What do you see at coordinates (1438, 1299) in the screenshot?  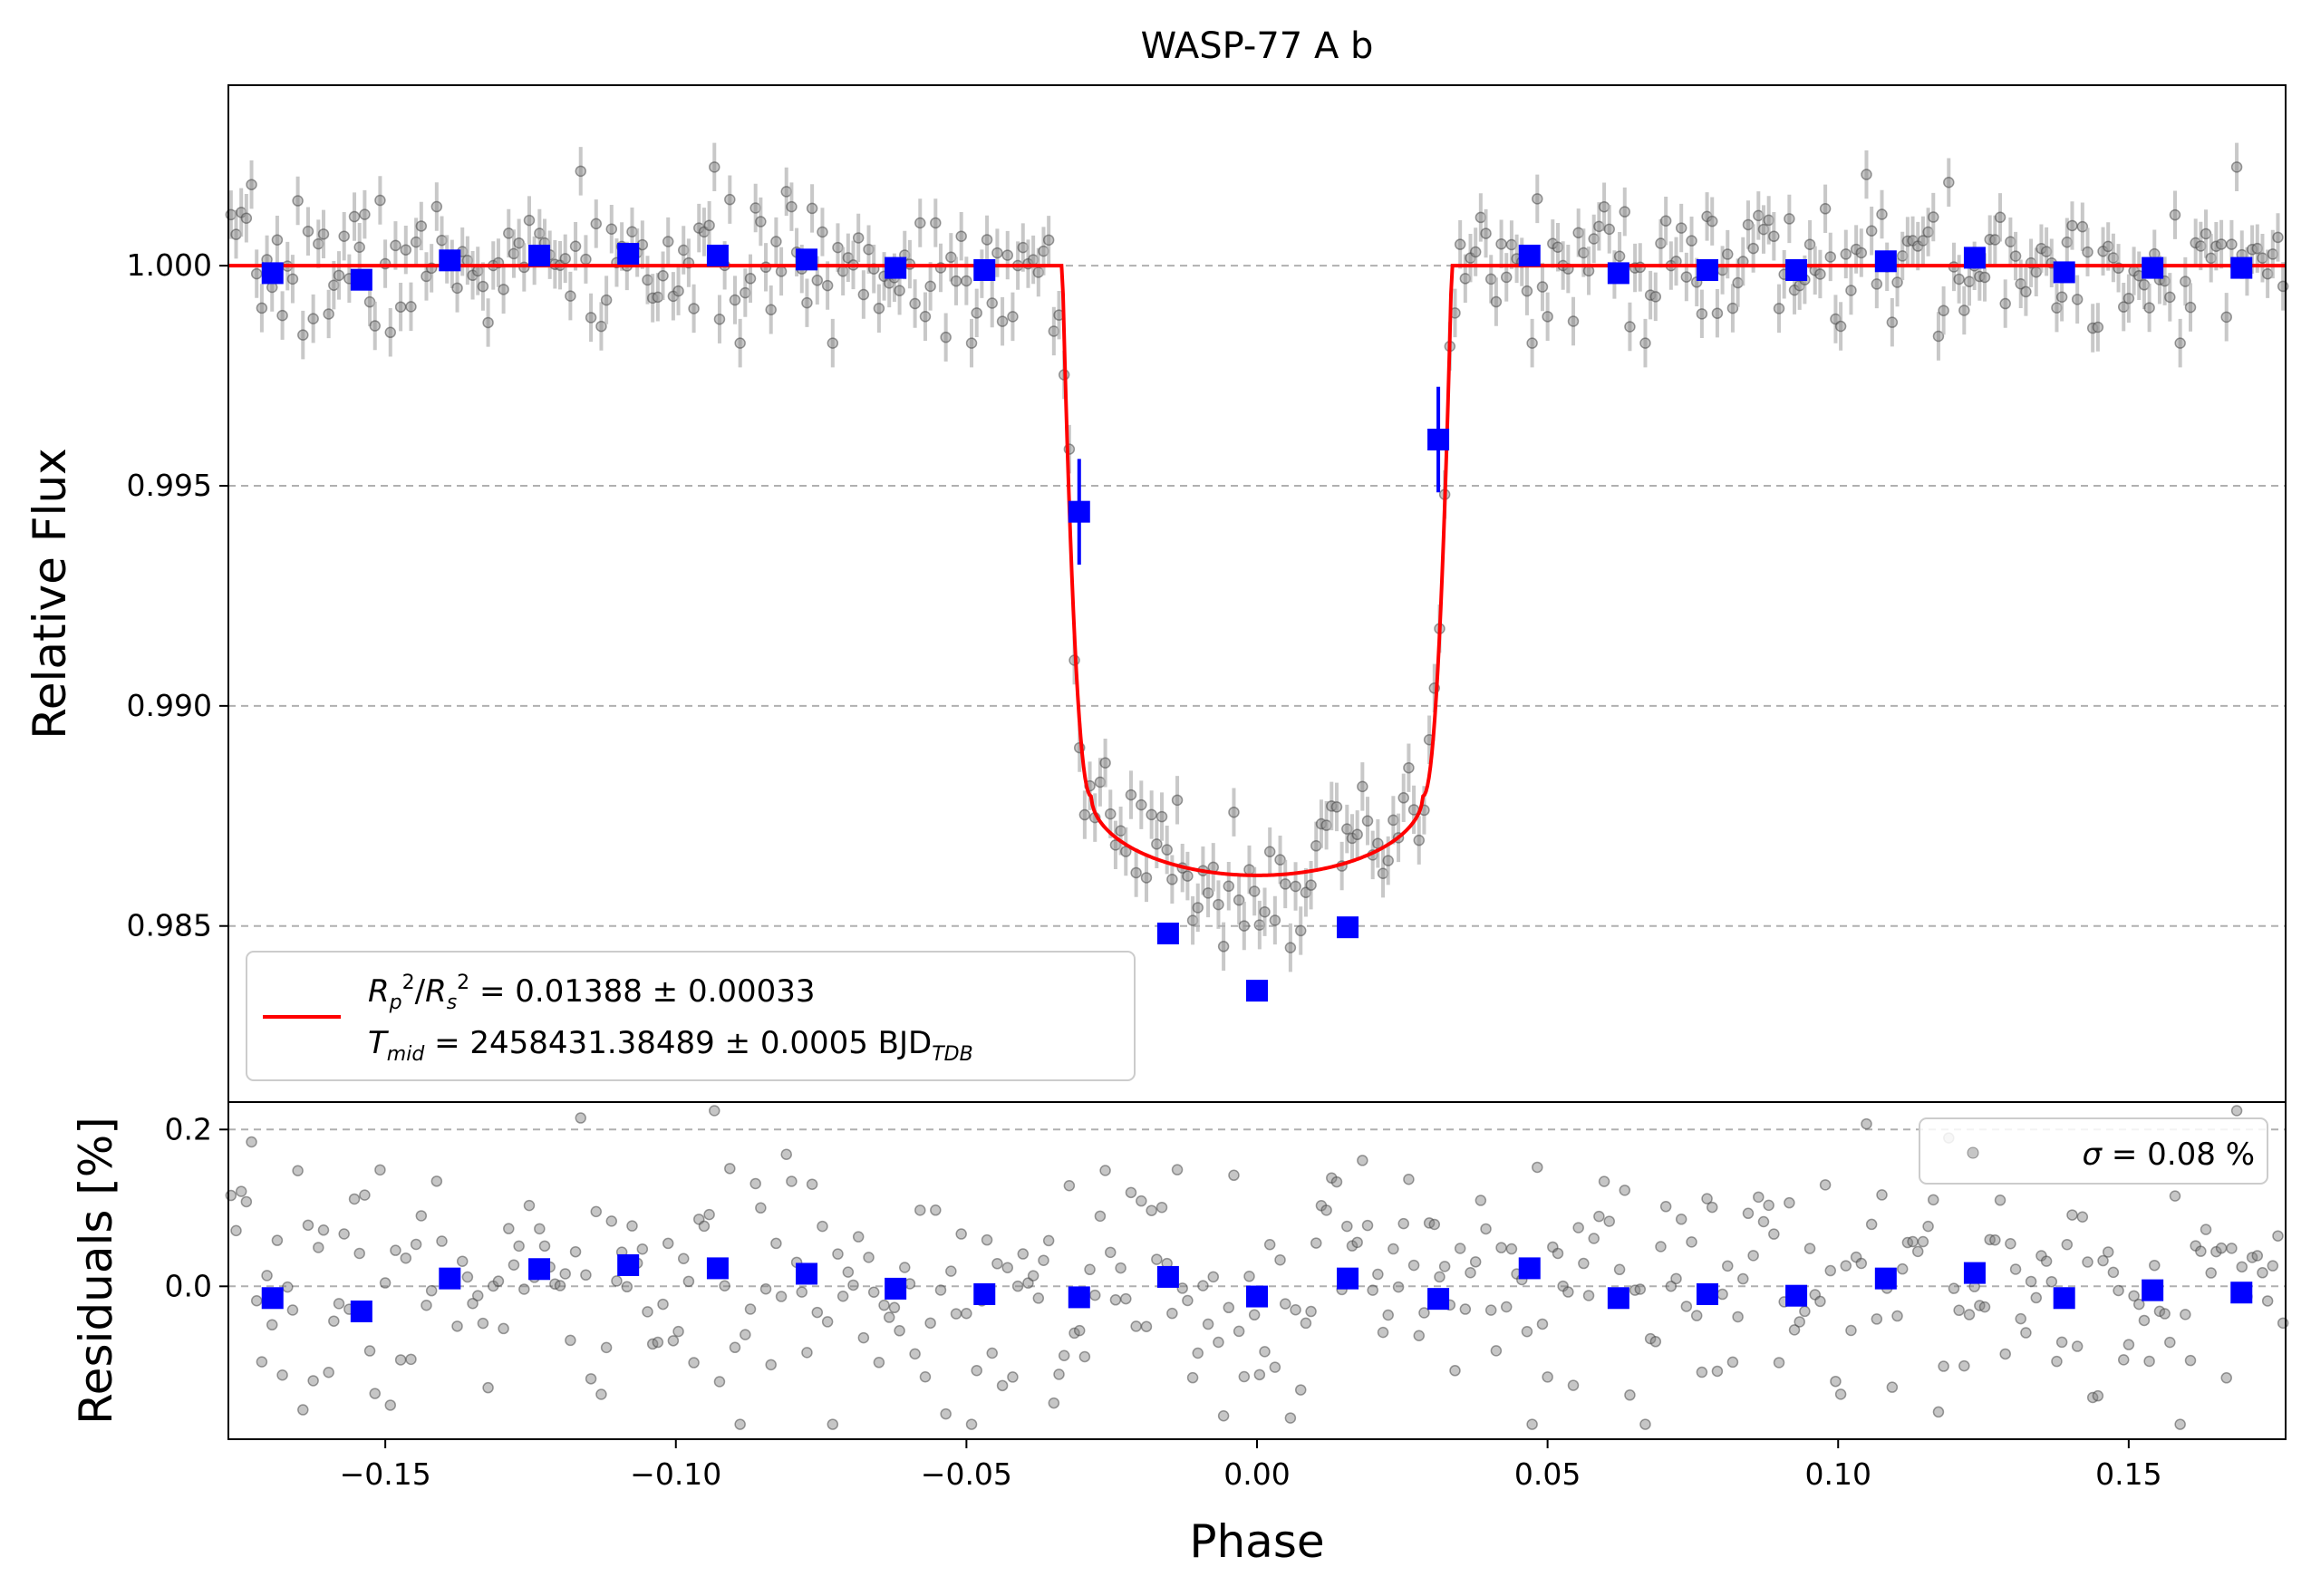 I see `binned-residual` at bounding box center [1438, 1299].